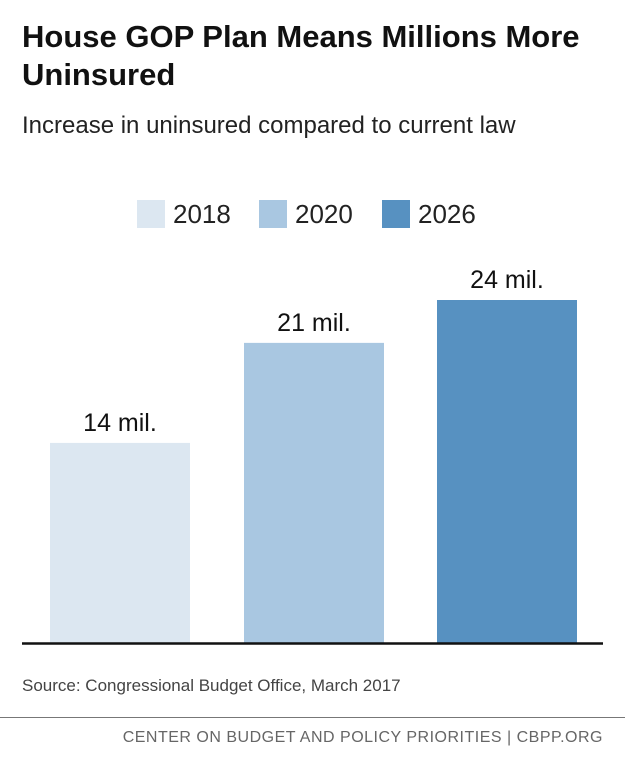 Image resolution: width=625 pixels, height=771 pixels. What do you see at coordinates (396, 214) in the screenshot?
I see `legend-swatch-2026` at bounding box center [396, 214].